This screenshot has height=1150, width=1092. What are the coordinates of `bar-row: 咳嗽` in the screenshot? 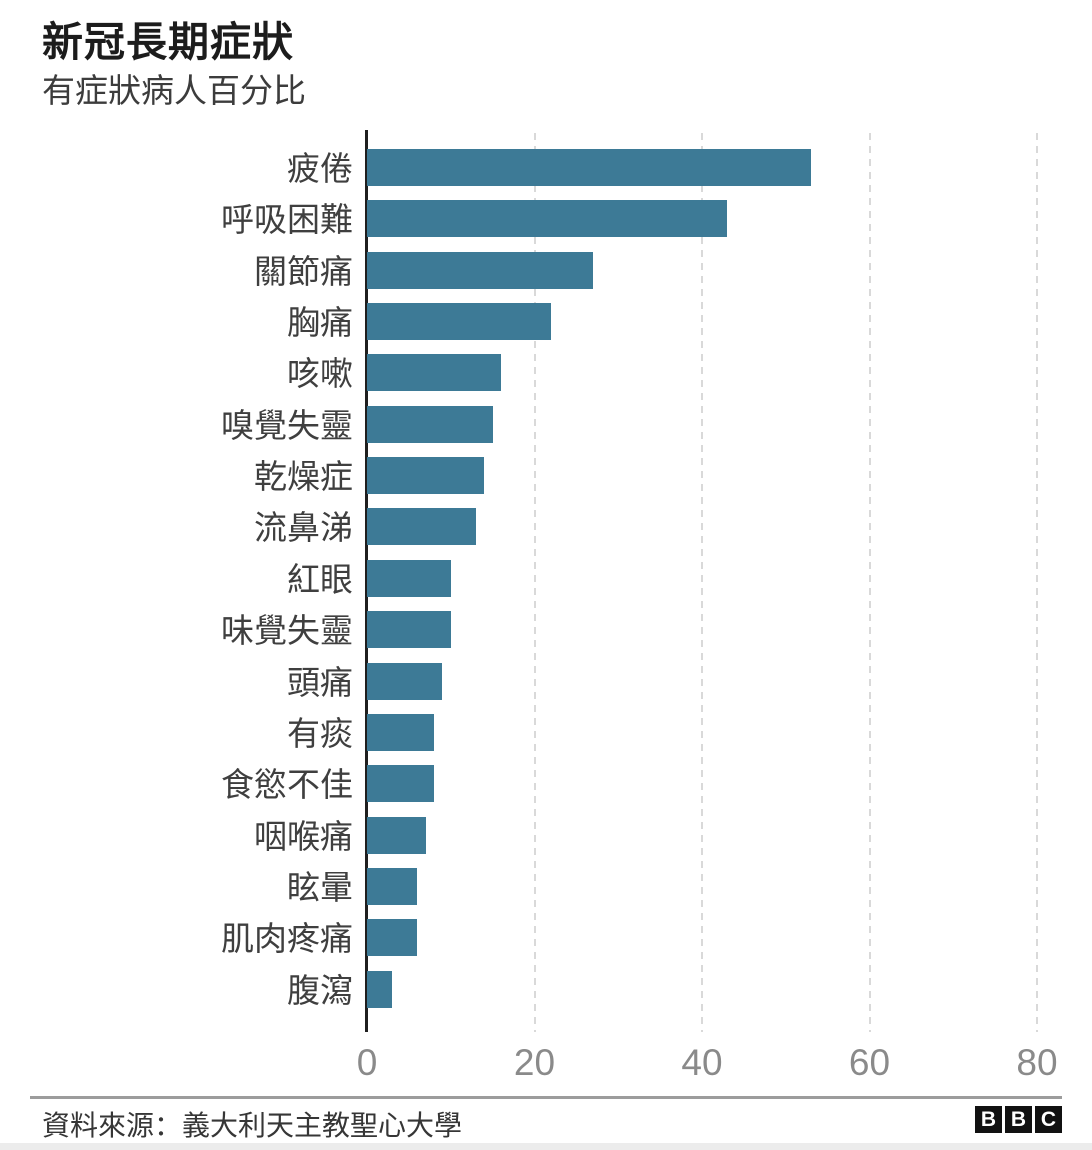 It's located at (662, 373).